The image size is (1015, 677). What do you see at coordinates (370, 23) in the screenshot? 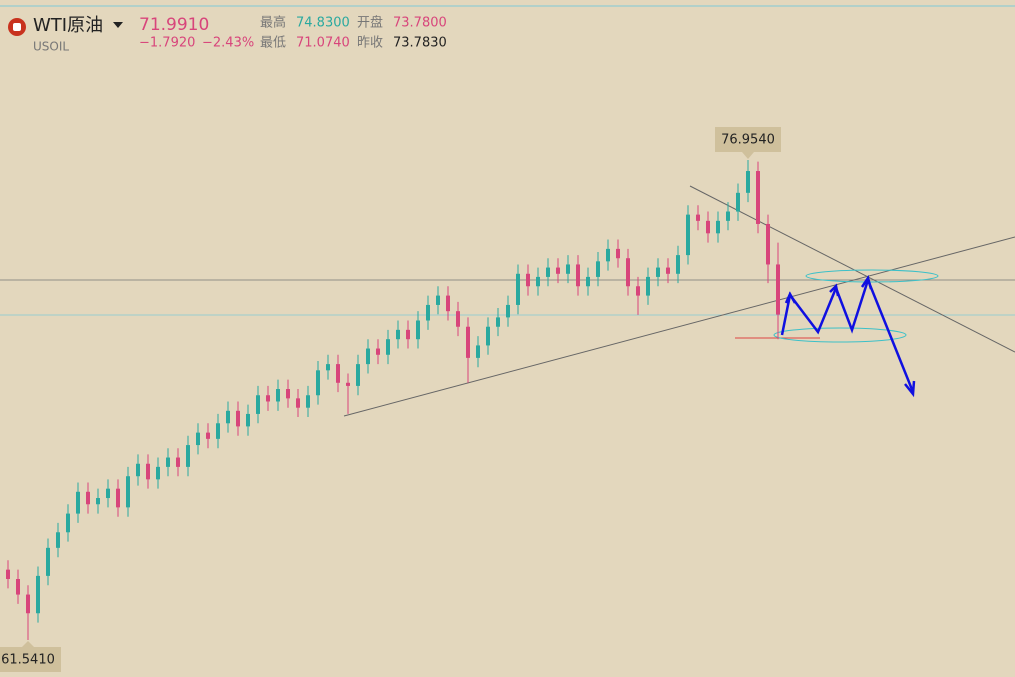
I see `open-label: 开盘` at bounding box center [370, 23].